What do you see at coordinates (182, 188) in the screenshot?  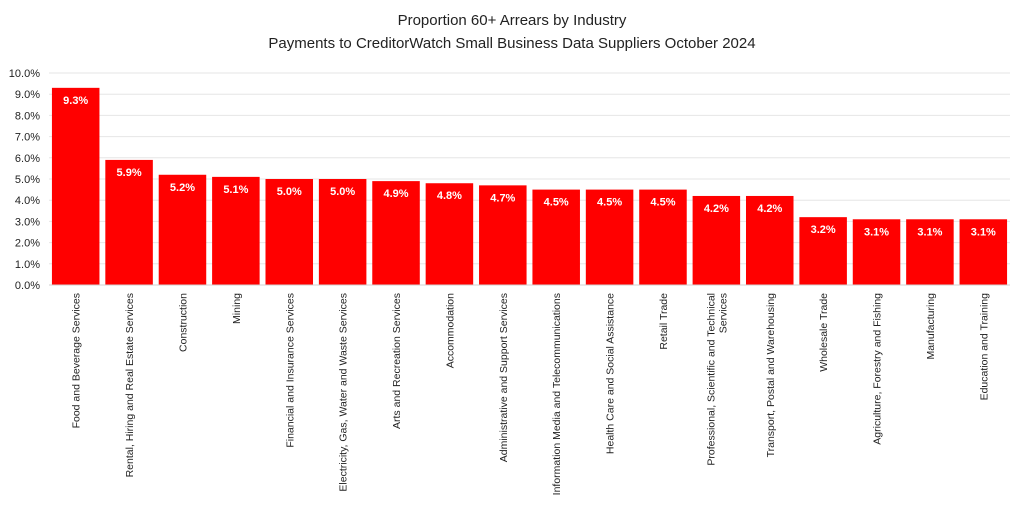 I see `data-label: 5.2%` at bounding box center [182, 188].